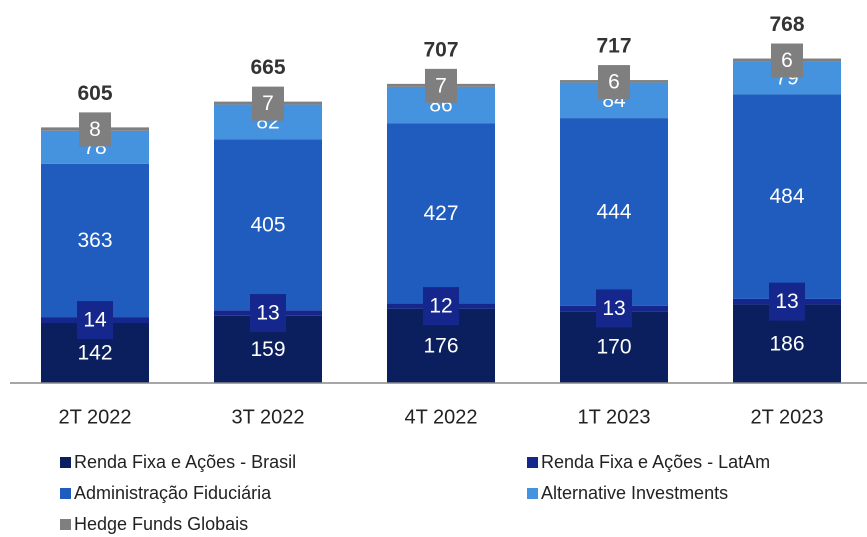  I want to click on value-label: 159, so click(267, 349).